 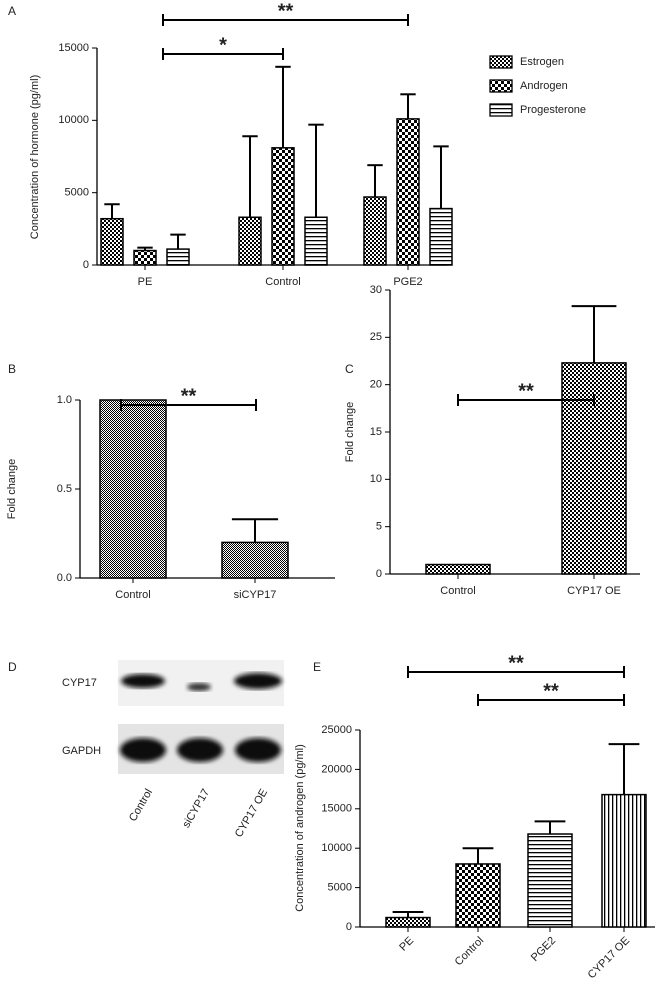 I want to click on legend-label: Progesterone, so click(x=553, y=110).